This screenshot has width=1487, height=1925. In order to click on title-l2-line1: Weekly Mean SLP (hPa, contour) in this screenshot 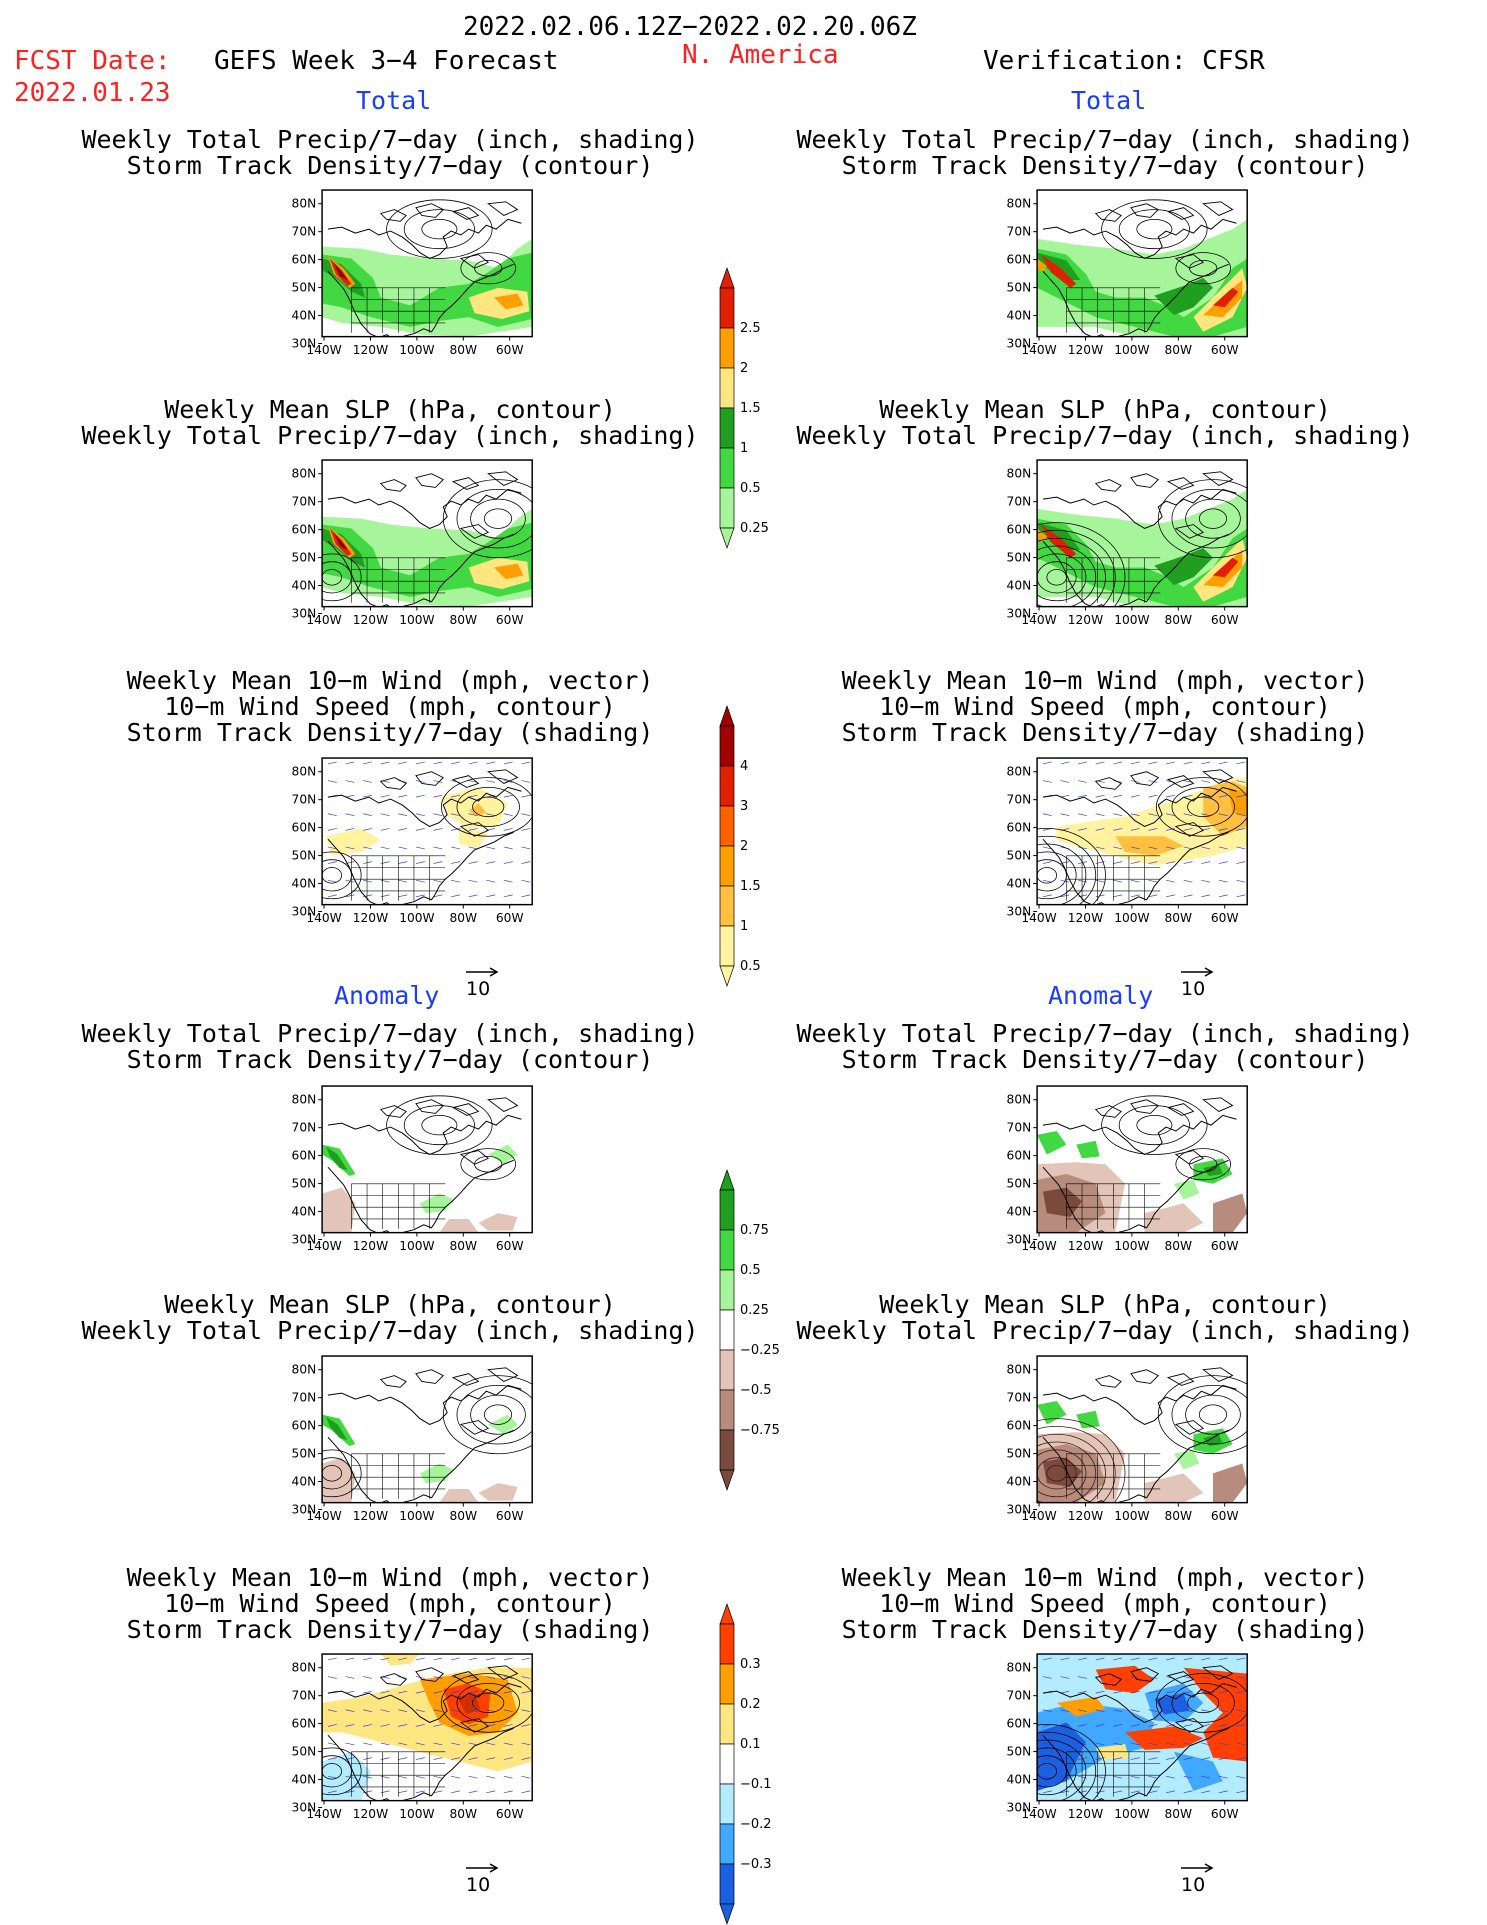, I will do `click(390, 409)`.